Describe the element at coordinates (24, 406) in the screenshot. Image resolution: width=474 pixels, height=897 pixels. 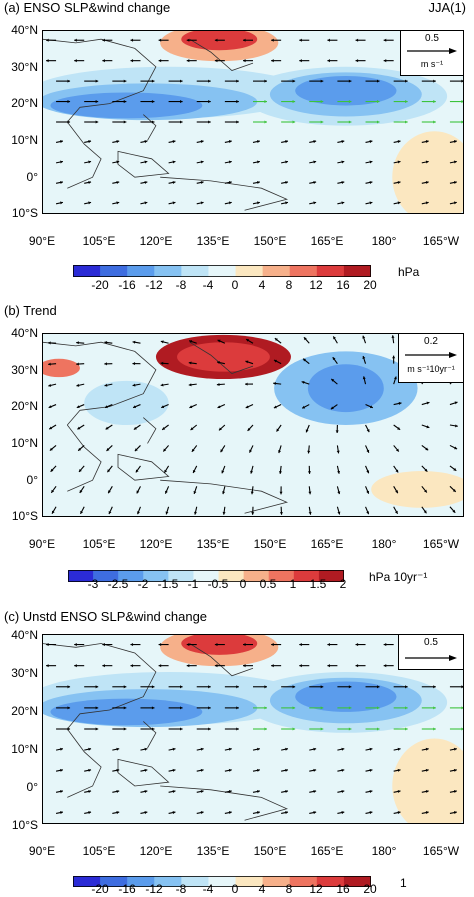
I see `lat-label: 20°N` at that location.